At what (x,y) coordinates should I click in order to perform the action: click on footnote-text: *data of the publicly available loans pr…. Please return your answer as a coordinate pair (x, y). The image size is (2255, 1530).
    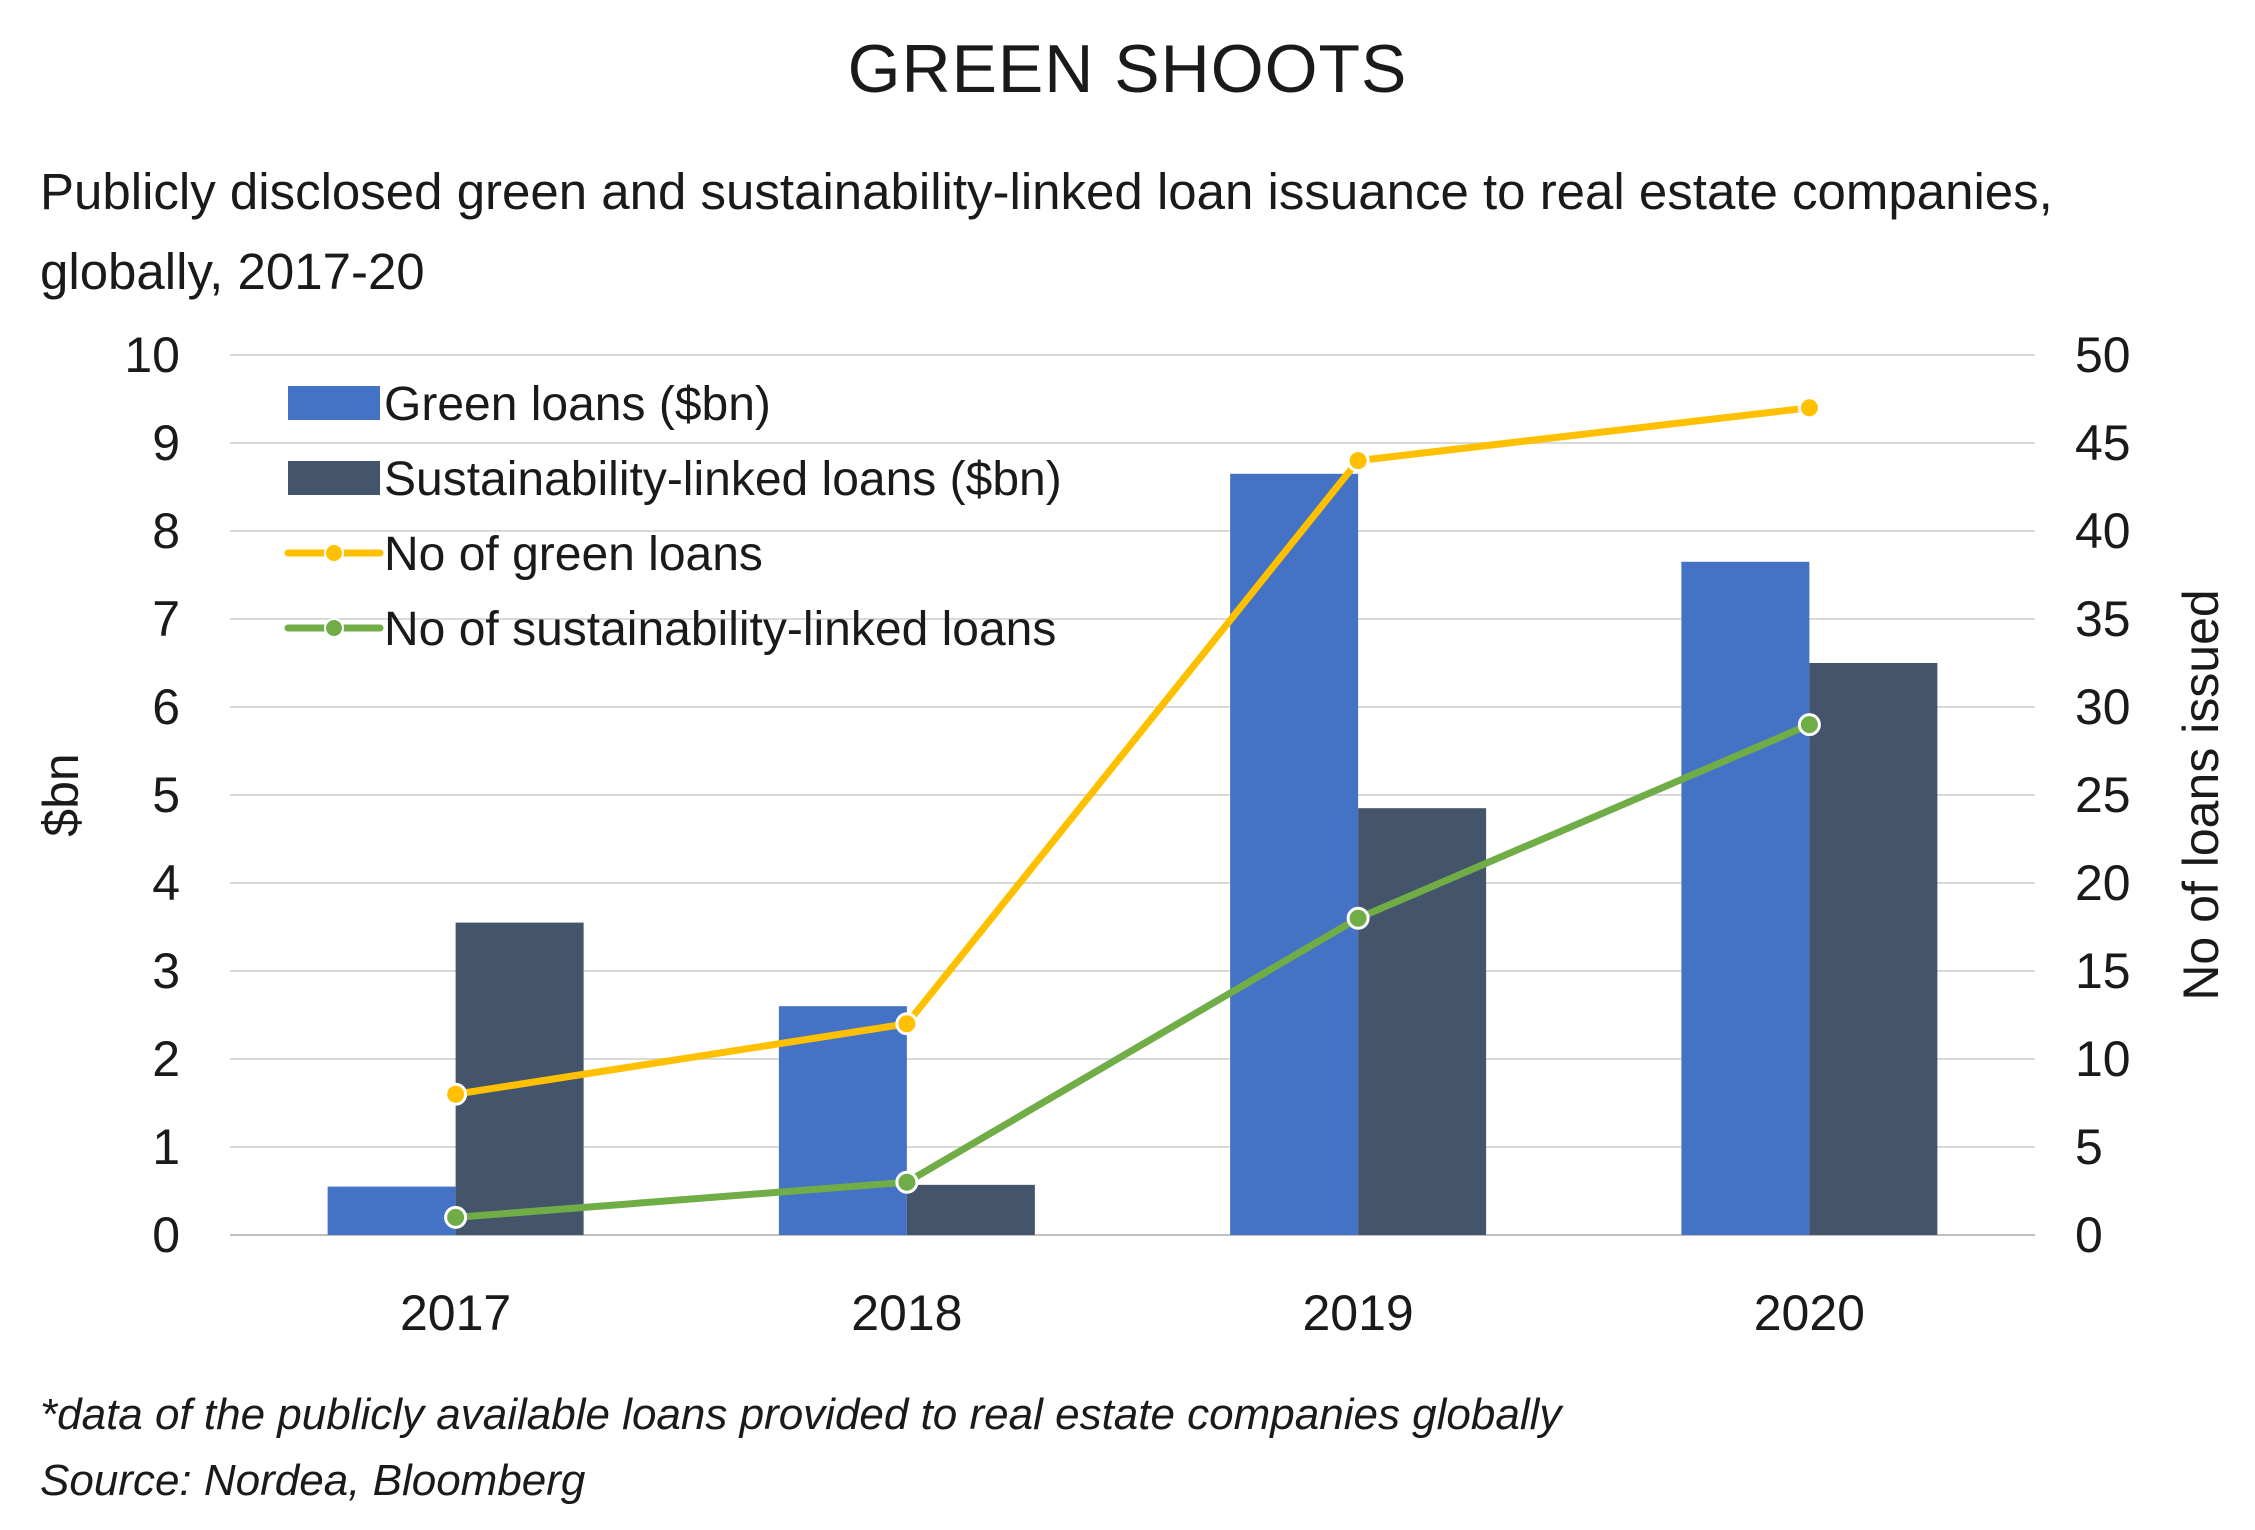
    Looking at the image, I should click on (801, 1414).